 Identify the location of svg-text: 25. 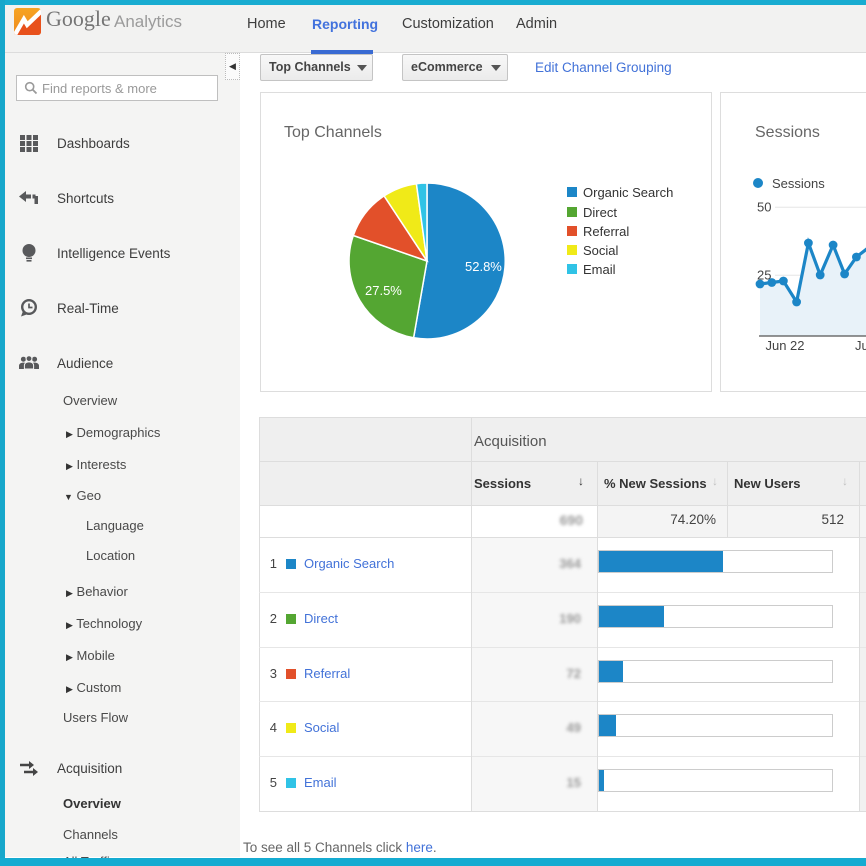
(764, 275).